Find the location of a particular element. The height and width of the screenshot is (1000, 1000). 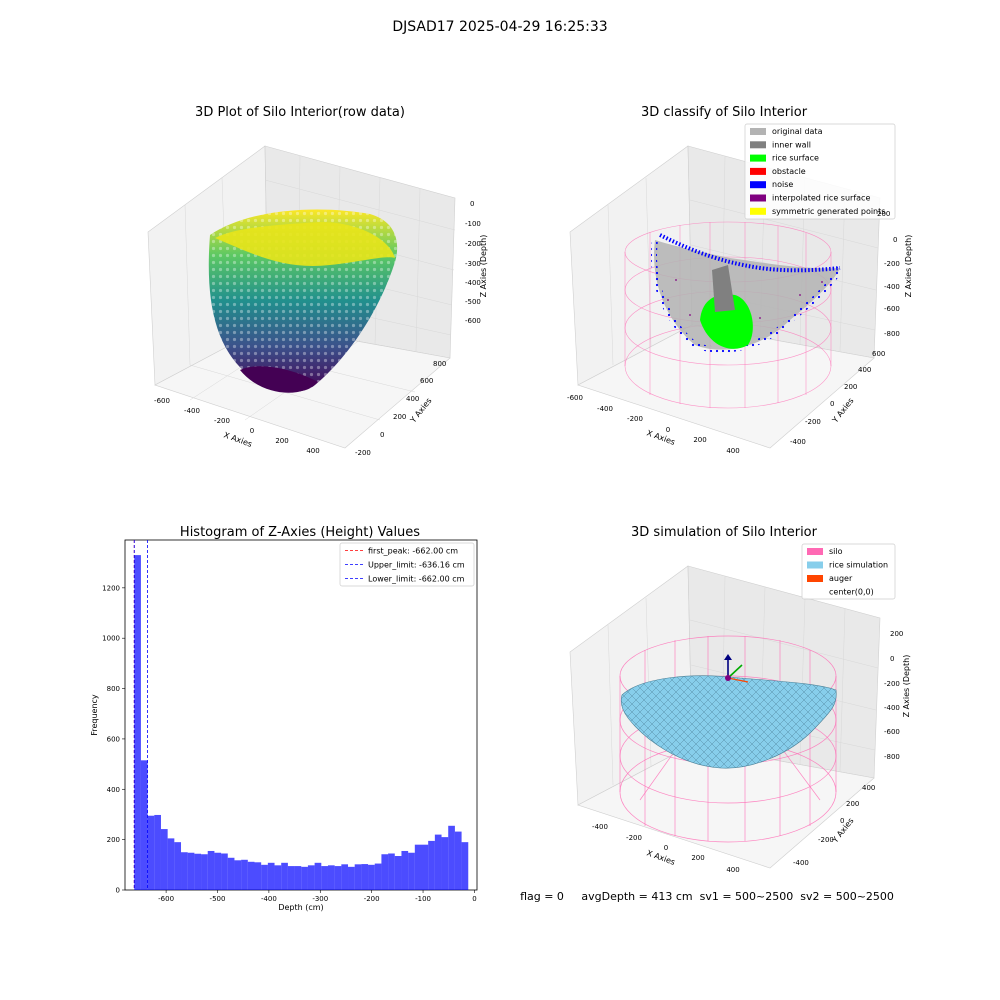

legend-label: inner wall is located at coordinates (791, 144).